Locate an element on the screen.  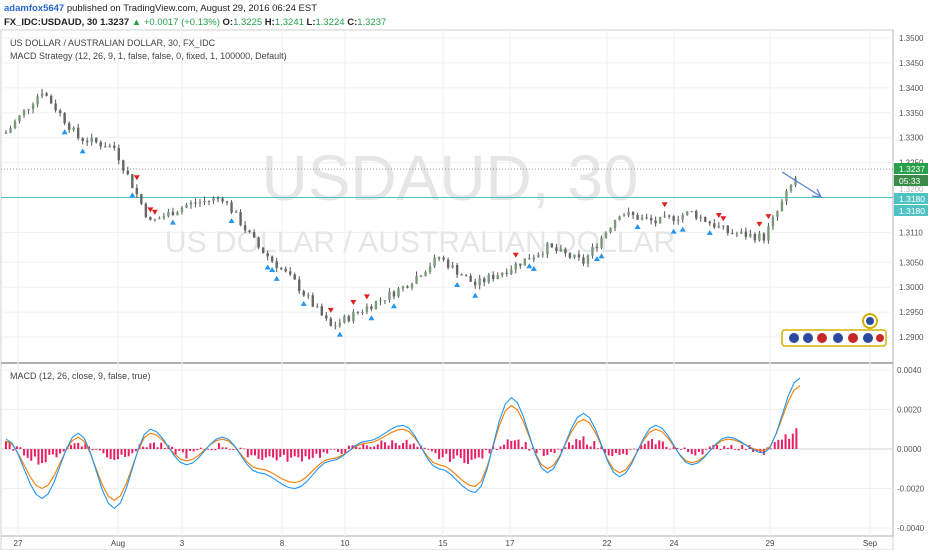
author-link: adamfox5647 is located at coordinates (34, 8).